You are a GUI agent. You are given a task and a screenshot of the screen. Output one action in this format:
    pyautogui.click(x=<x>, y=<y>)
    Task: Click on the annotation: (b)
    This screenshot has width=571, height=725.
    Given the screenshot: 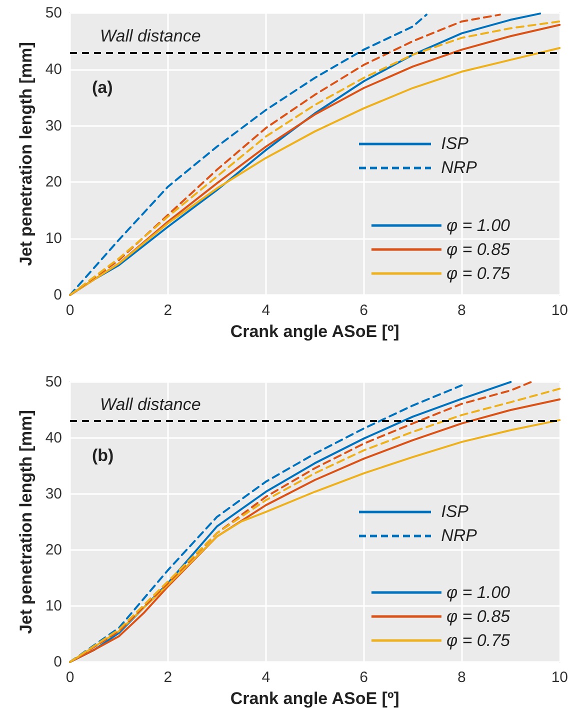 What is the action you would take?
    pyautogui.click(x=103, y=456)
    